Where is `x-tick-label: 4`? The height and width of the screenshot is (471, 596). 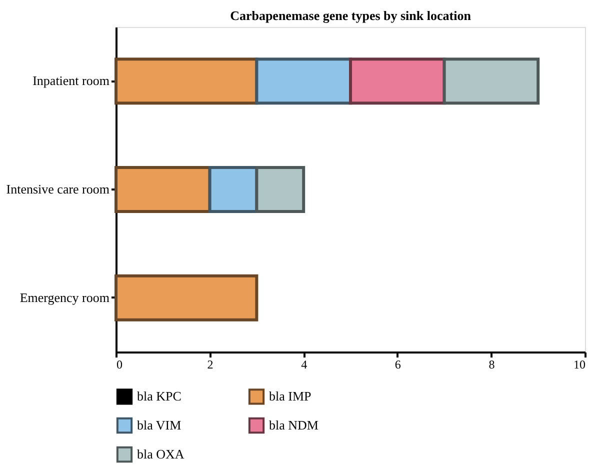 x-tick-label: 4 is located at coordinates (304, 365).